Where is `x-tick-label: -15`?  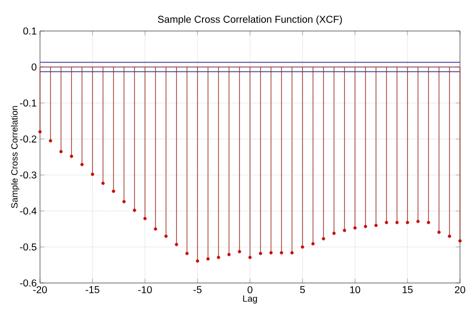
x-tick-label: -15 is located at coordinates (93, 290).